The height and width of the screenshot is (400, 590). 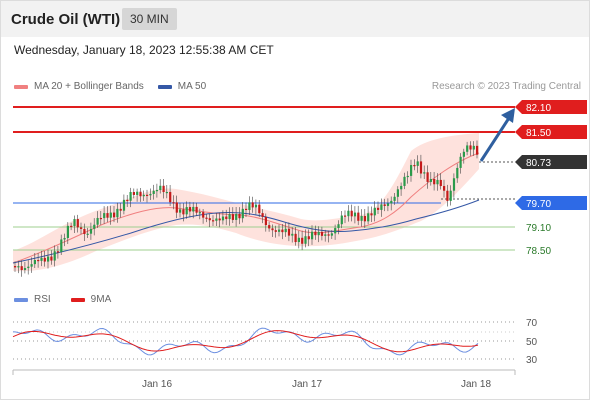 I want to click on timeframe-badge: 30 MIN, so click(x=149, y=19).